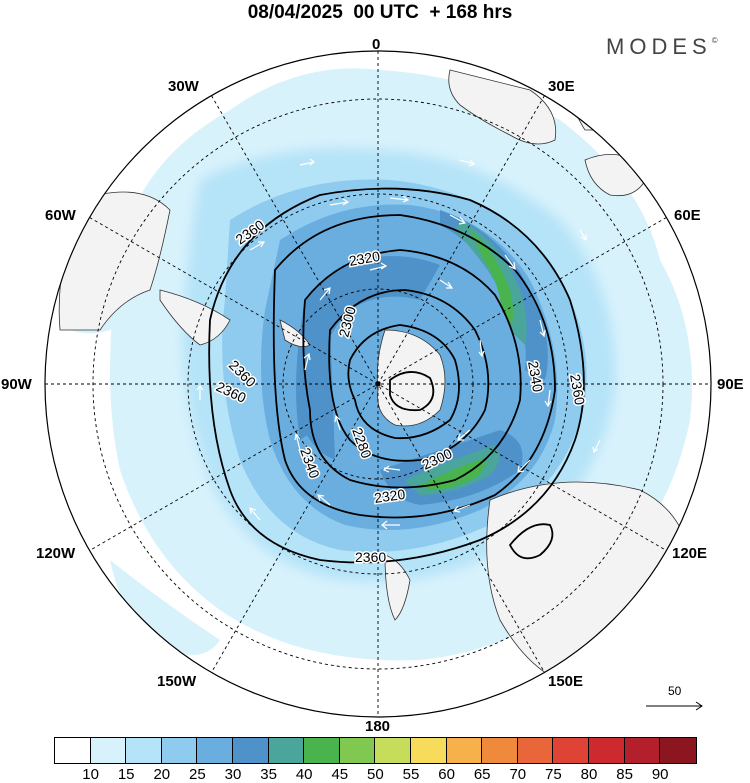 This screenshot has width=750, height=783. I want to click on meridian-label-90w: 90W, so click(16, 384).